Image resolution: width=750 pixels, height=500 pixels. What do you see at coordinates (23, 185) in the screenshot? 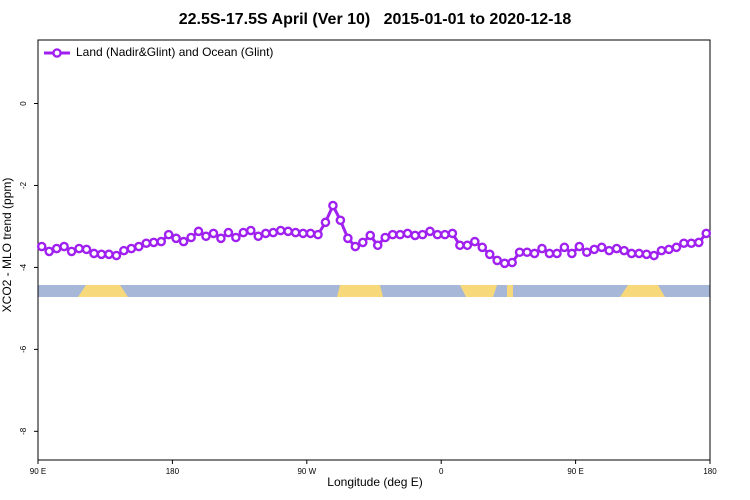
I see `y-tick-label: -2` at bounding box center [23, 185].